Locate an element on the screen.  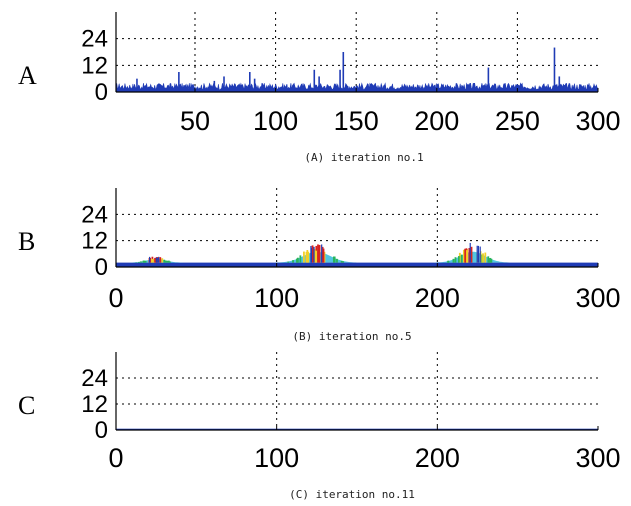
panel-a-caption: (A) iteration no.1 is located at coordinates (363, 157).